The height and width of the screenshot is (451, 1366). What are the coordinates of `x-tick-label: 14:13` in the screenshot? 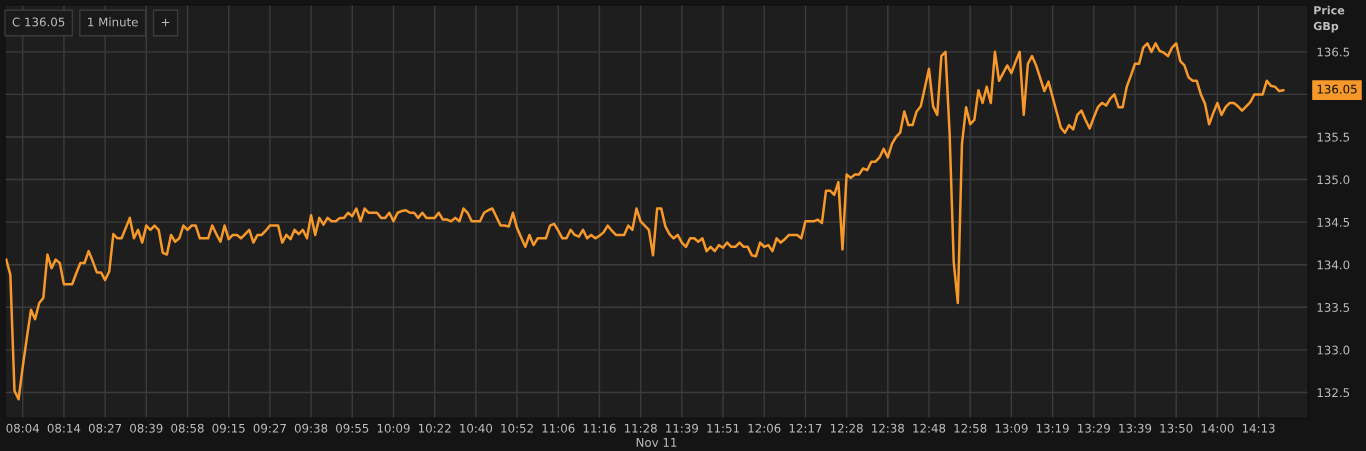 It's located at (1258, 428).